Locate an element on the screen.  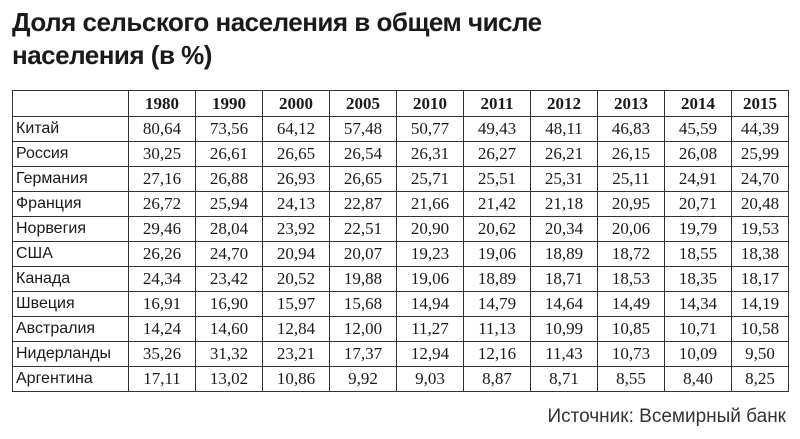
value-cell: 25,99 is located at coordinates (760, 154).